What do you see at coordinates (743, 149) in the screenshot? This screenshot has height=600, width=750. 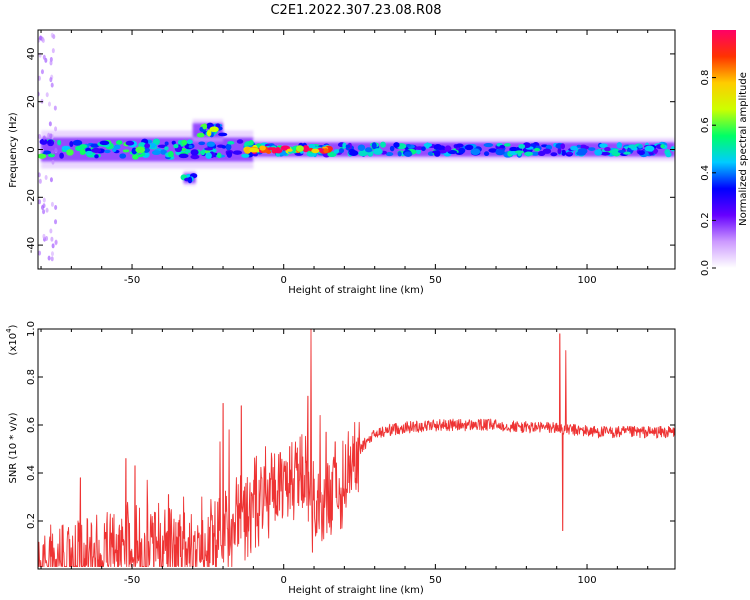 I see `colorbar-label: Normalized spectral amplitude` at bounding box center [743, 149].